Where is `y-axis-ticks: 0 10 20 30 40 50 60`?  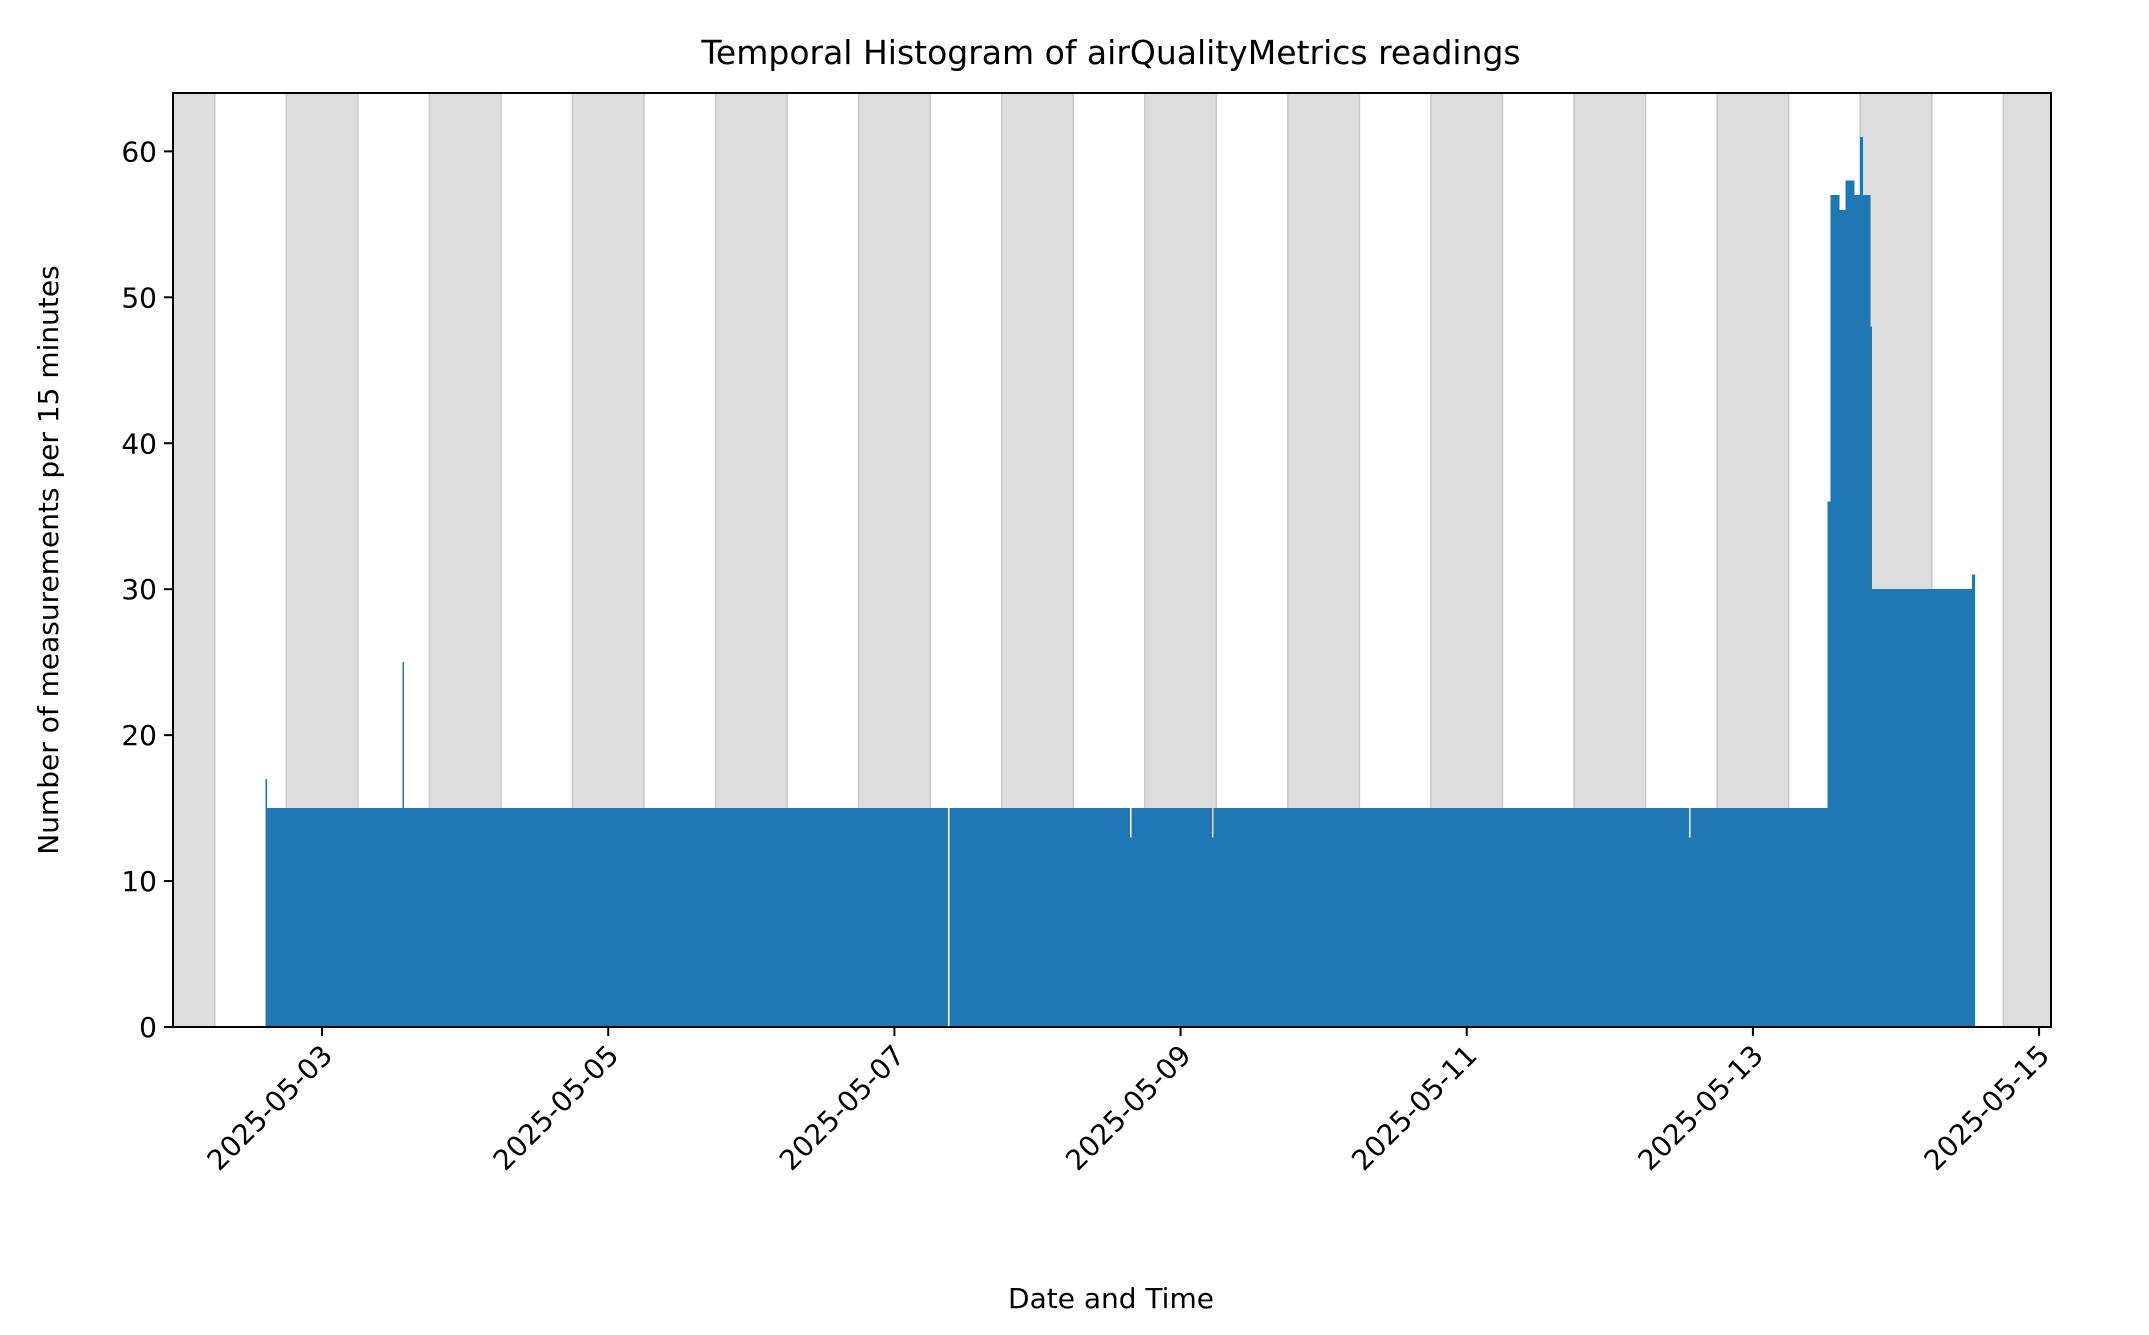
y-axis-ticks: 0 10 20 30 40 50 60 is located at coordinates (147, 589).